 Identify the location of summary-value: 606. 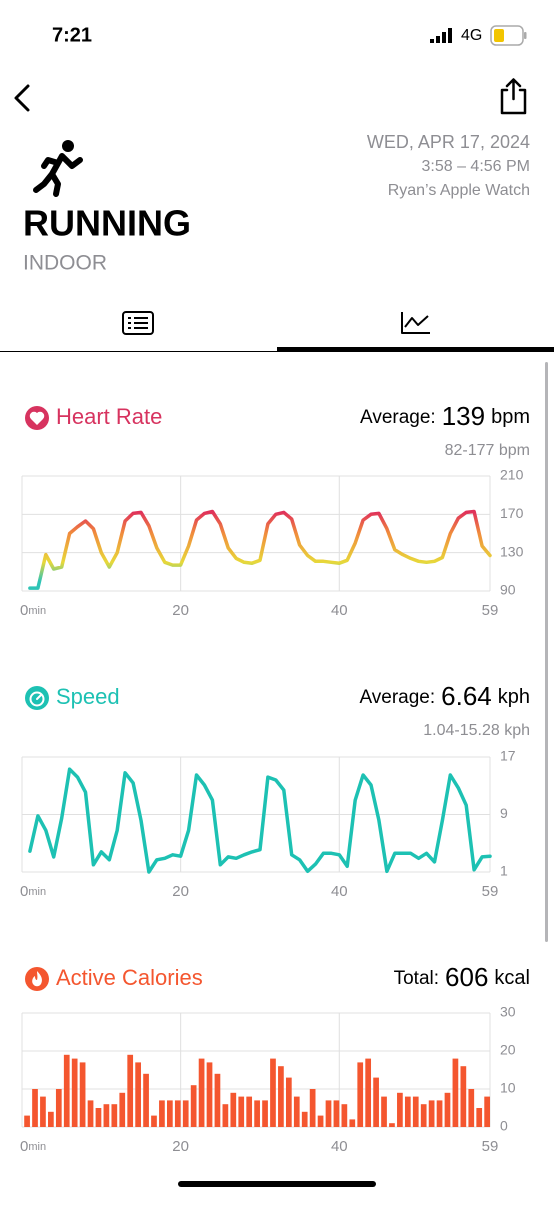
(466, 977).